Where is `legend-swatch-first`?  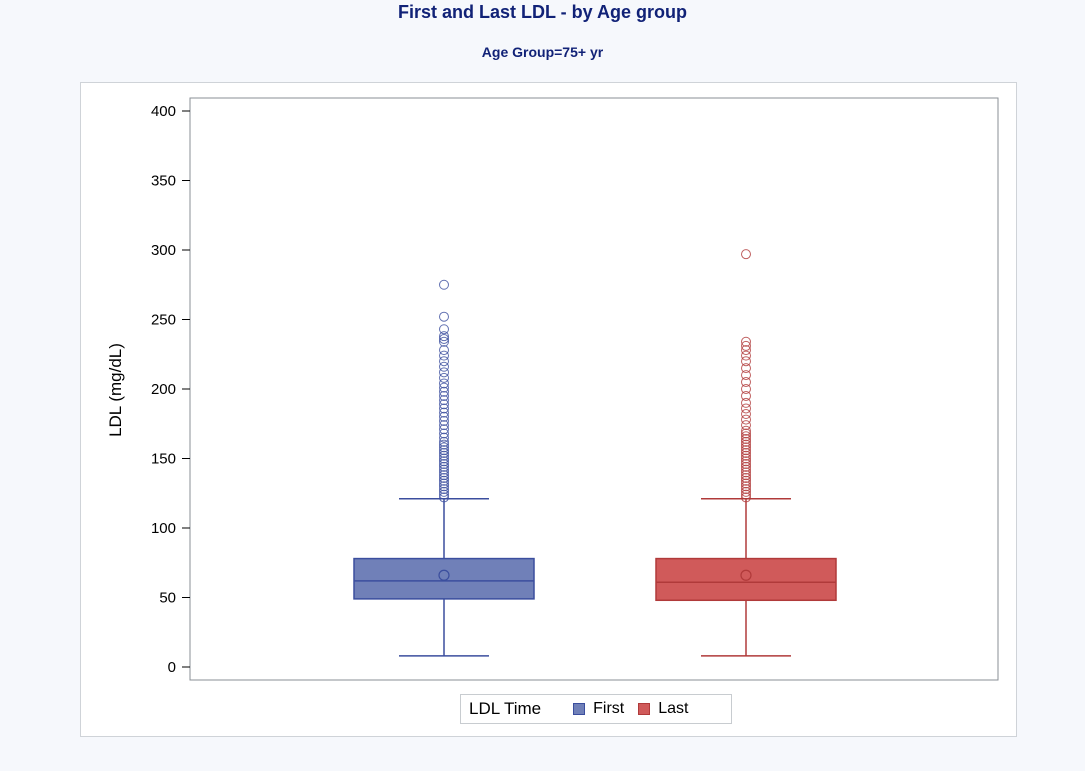 legend-swatch-first is located at coordinates (579, 709).